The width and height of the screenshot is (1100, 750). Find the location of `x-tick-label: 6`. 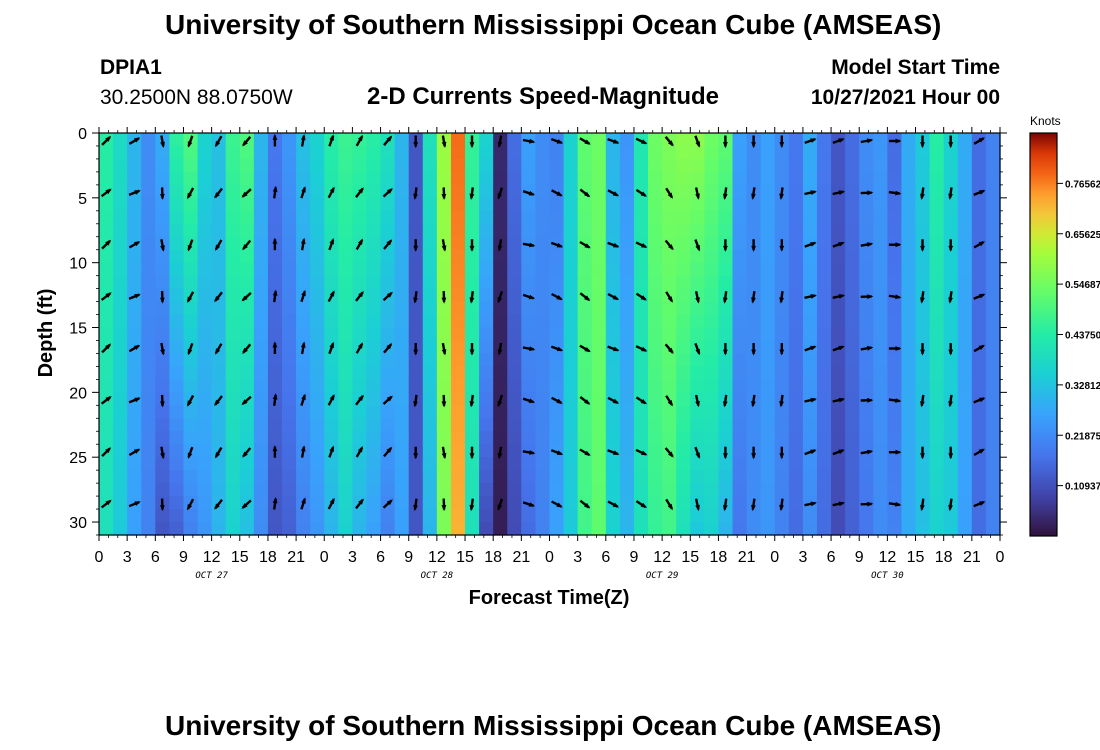

x-tick-label: 6 is located at coordinates (380, 557).